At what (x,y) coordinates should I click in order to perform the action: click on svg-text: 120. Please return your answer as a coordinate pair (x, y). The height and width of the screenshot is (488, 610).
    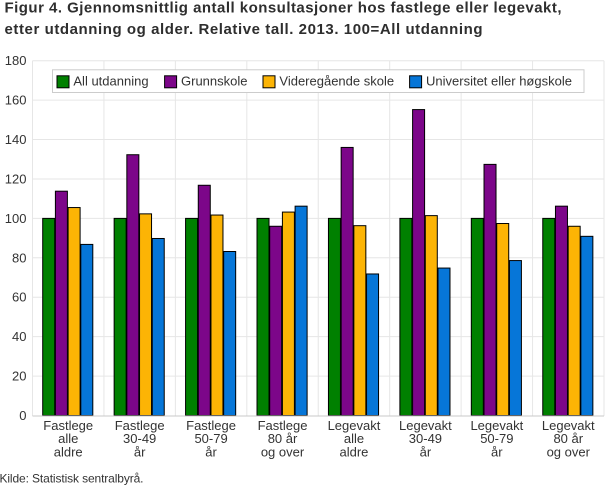
    Looking at the image, I should click on (16, 178).